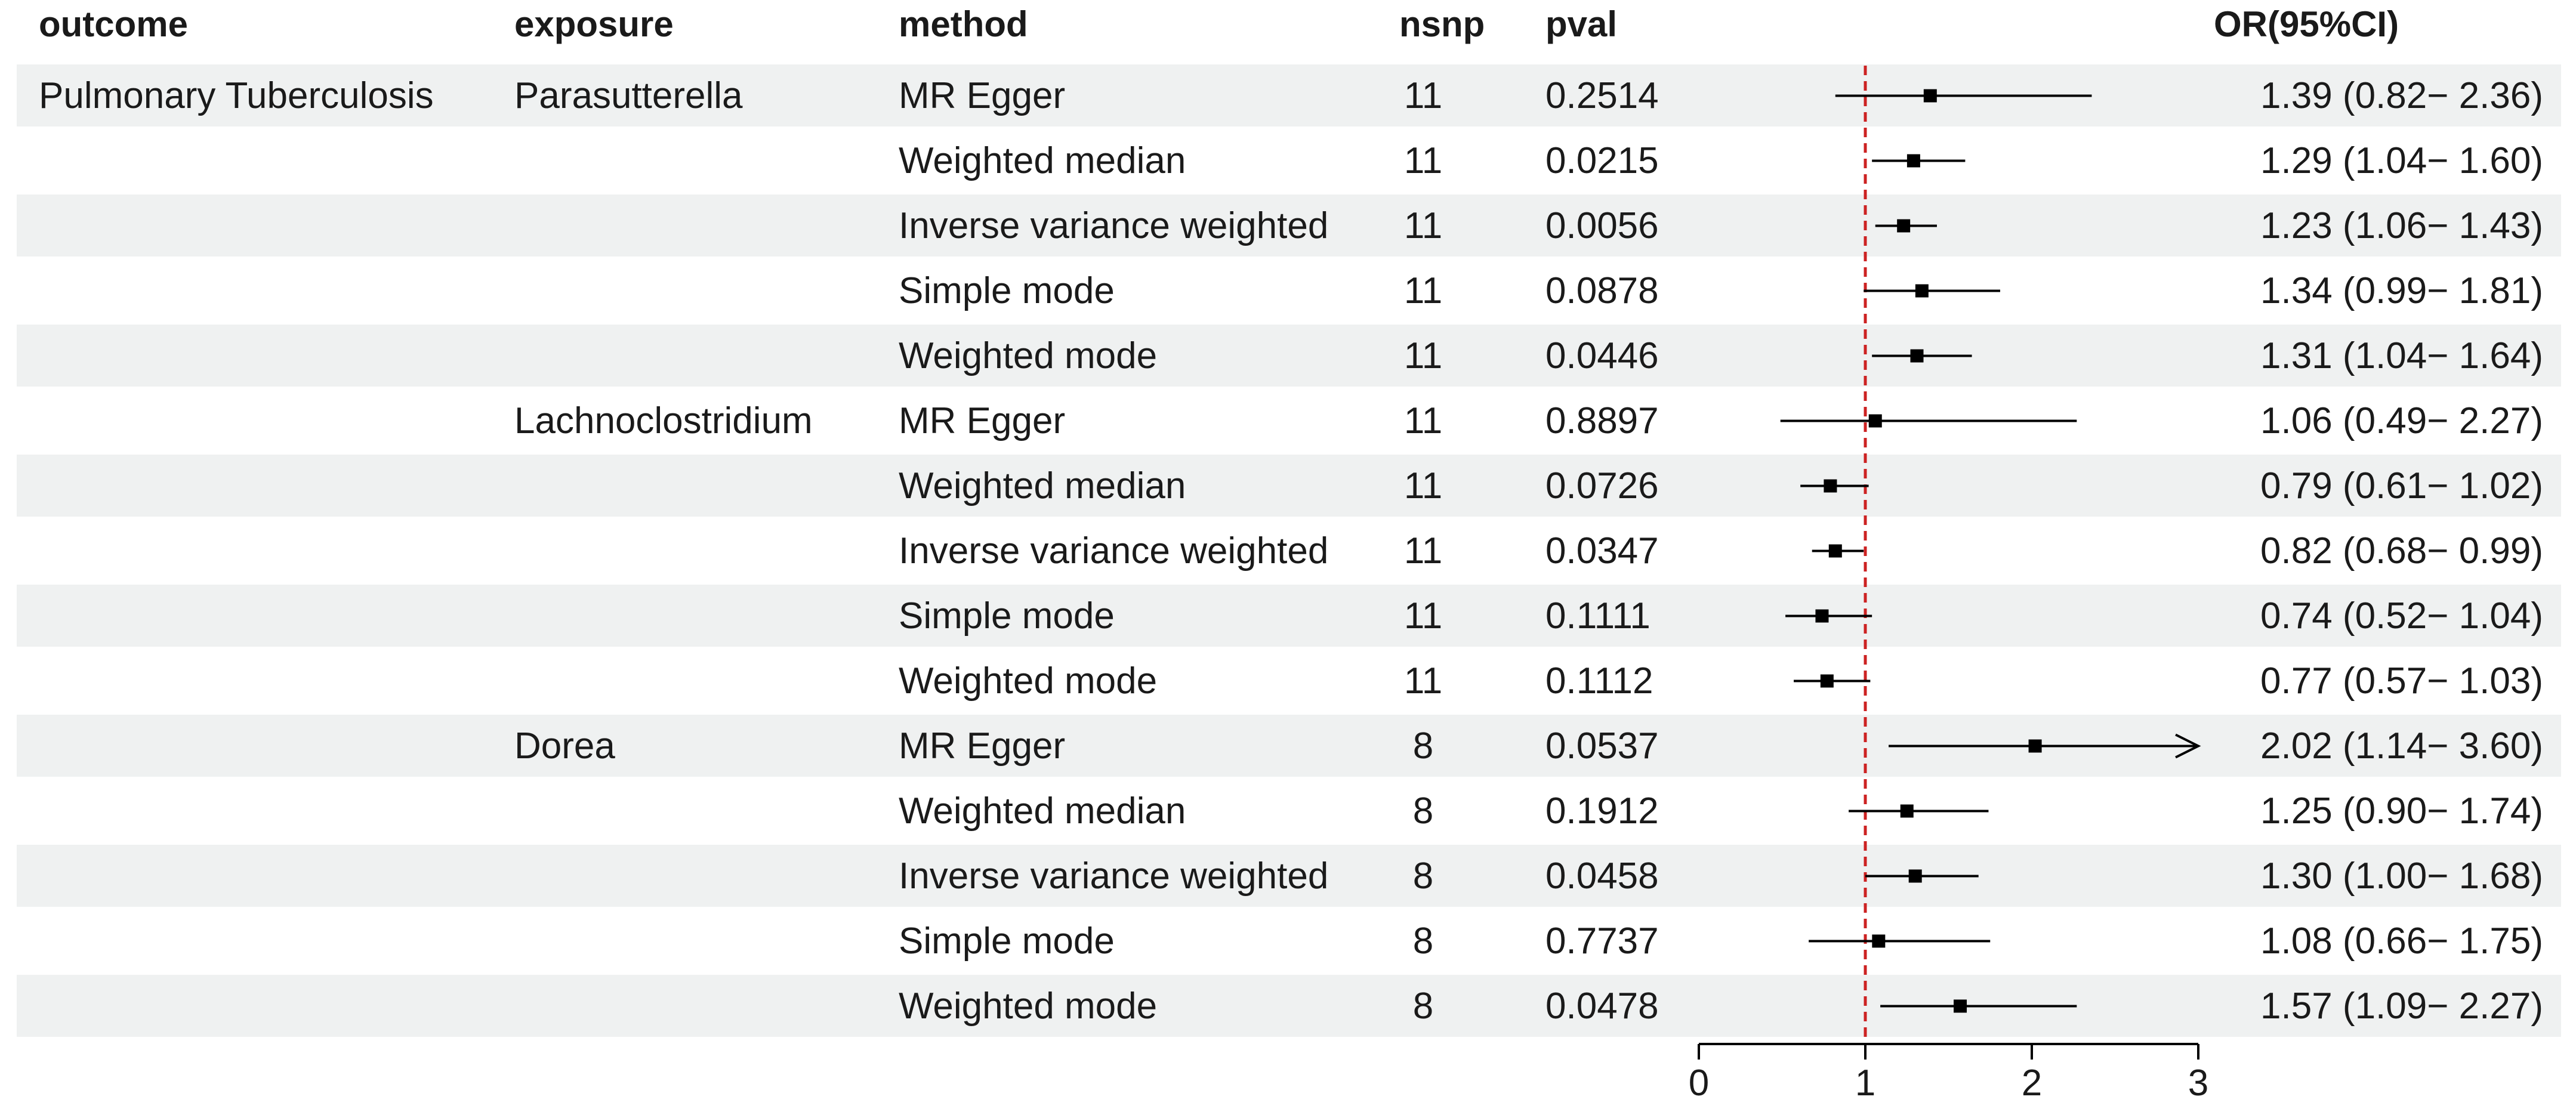 This screenshot has height=1115, width=2576. I want to click on table-row: Weighted mode 8 0.0478 1.57 (1.09− 2.27), so click(1288, 1006).